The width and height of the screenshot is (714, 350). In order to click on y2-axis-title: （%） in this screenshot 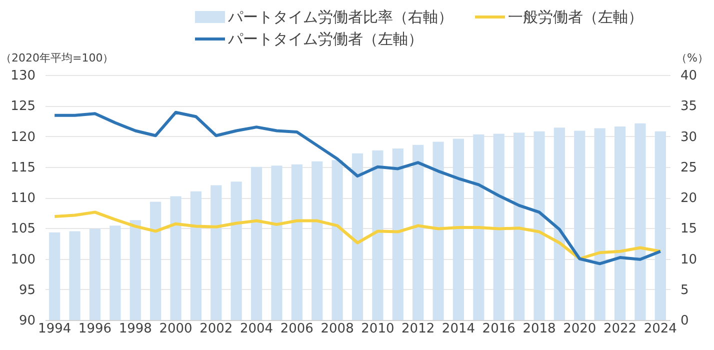, I will do `click(692, 58)`.